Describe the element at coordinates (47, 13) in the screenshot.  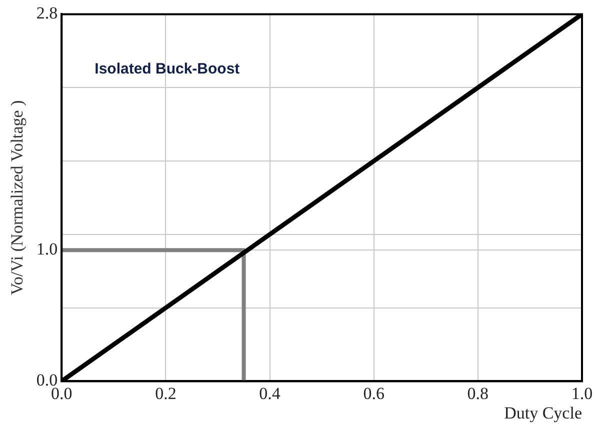
I see `y-tick-label: 2.8` at that location.